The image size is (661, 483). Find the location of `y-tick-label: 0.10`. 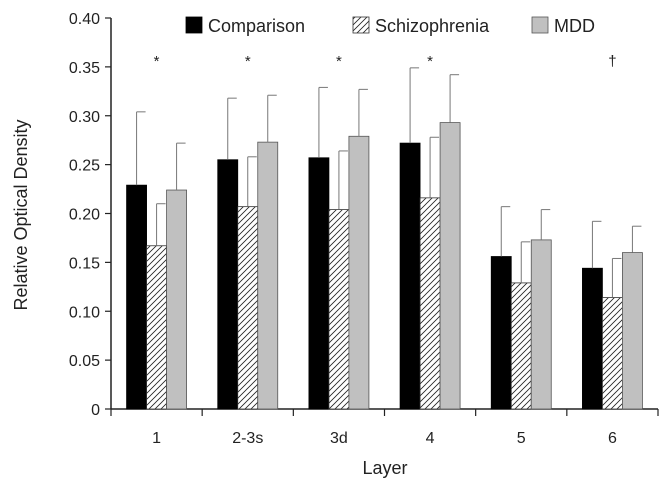

y-tick-label: 0.10 is located at coordinates (84, 312).